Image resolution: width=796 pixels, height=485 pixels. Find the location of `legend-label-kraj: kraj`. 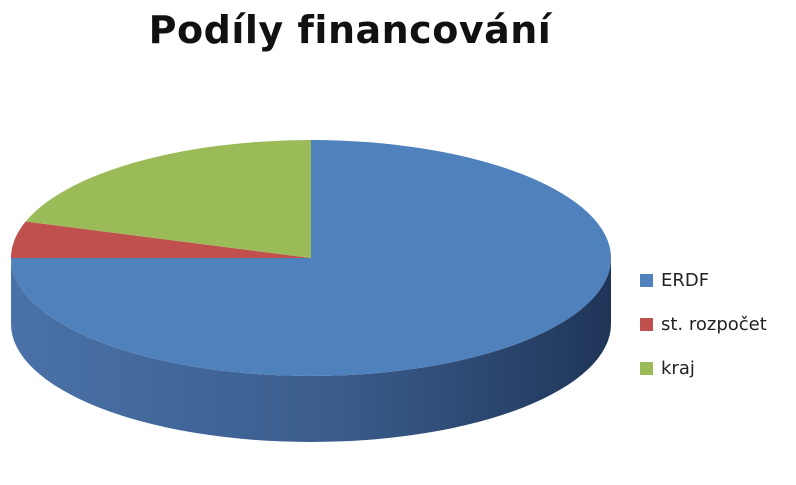

legend-label-kraj: kraj is located at coordinates (678, 368).